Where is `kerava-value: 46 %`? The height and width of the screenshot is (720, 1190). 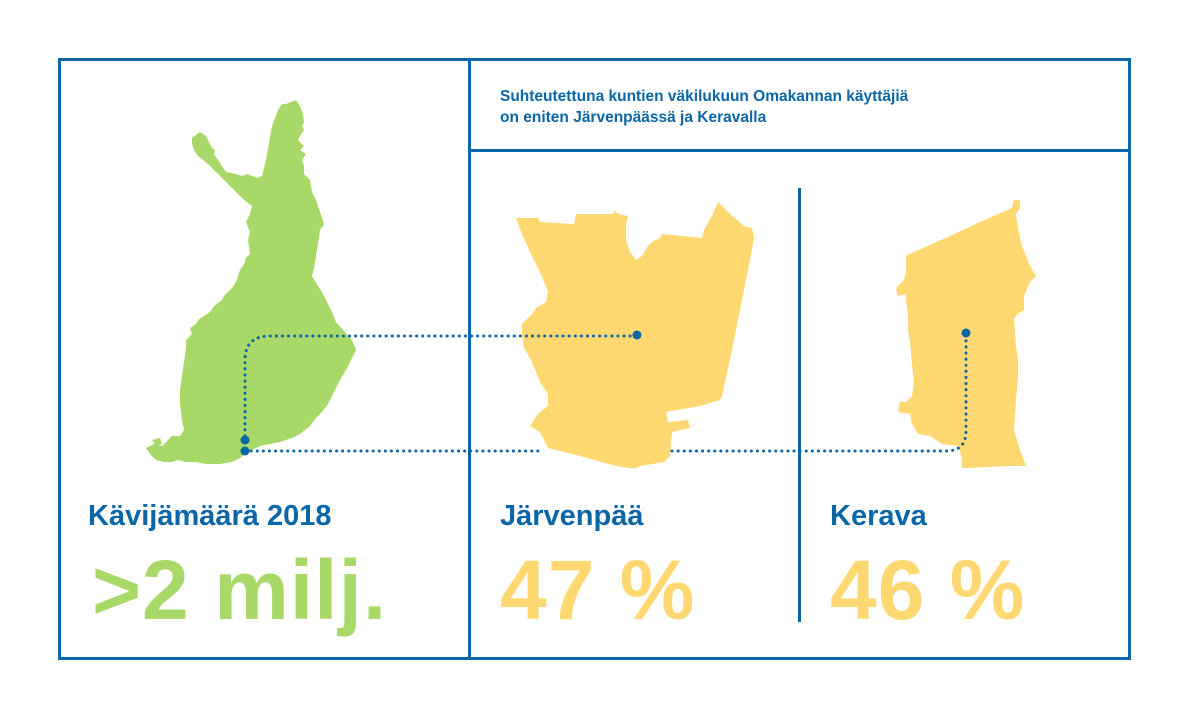 kerava-value: 46 % is located at coordinates (928, 590).